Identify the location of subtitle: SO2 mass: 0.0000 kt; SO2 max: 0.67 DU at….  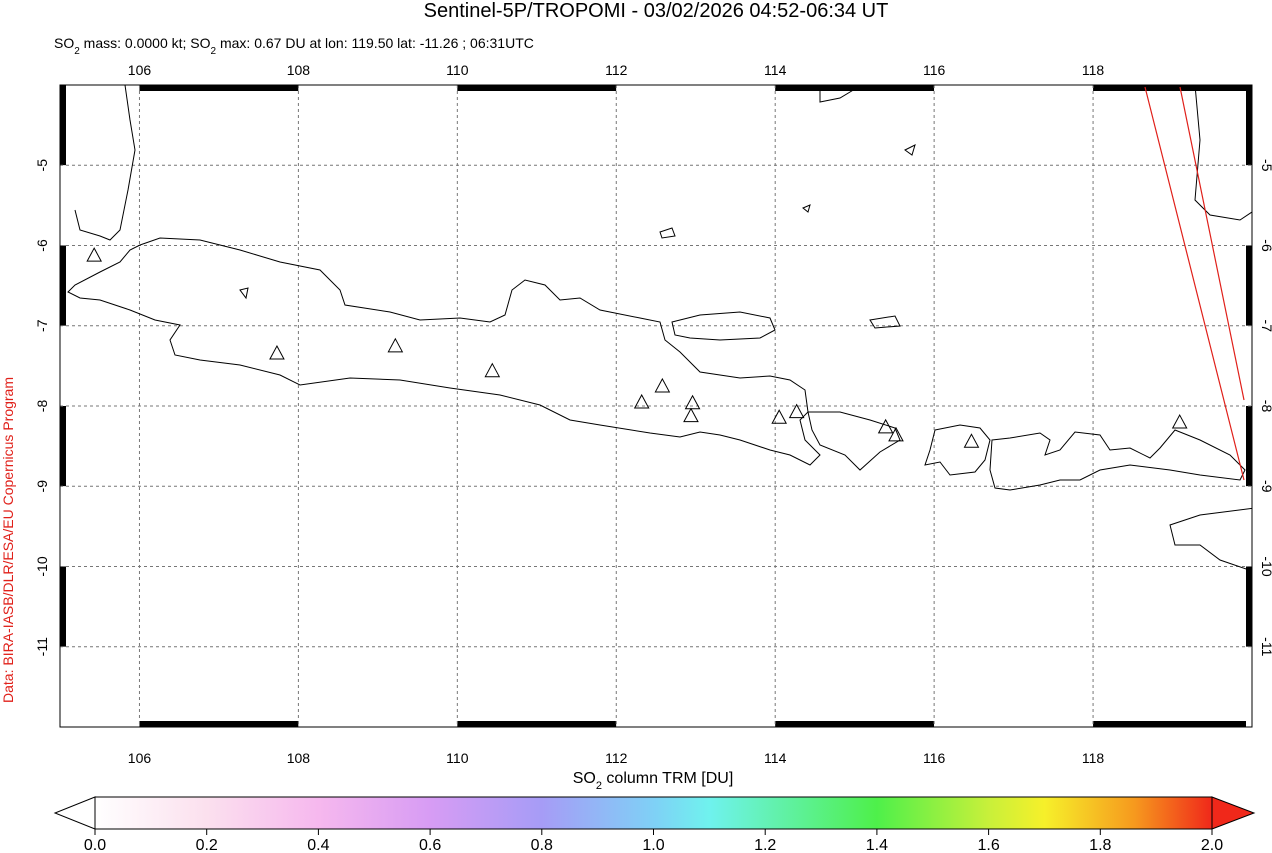
(294, 46).